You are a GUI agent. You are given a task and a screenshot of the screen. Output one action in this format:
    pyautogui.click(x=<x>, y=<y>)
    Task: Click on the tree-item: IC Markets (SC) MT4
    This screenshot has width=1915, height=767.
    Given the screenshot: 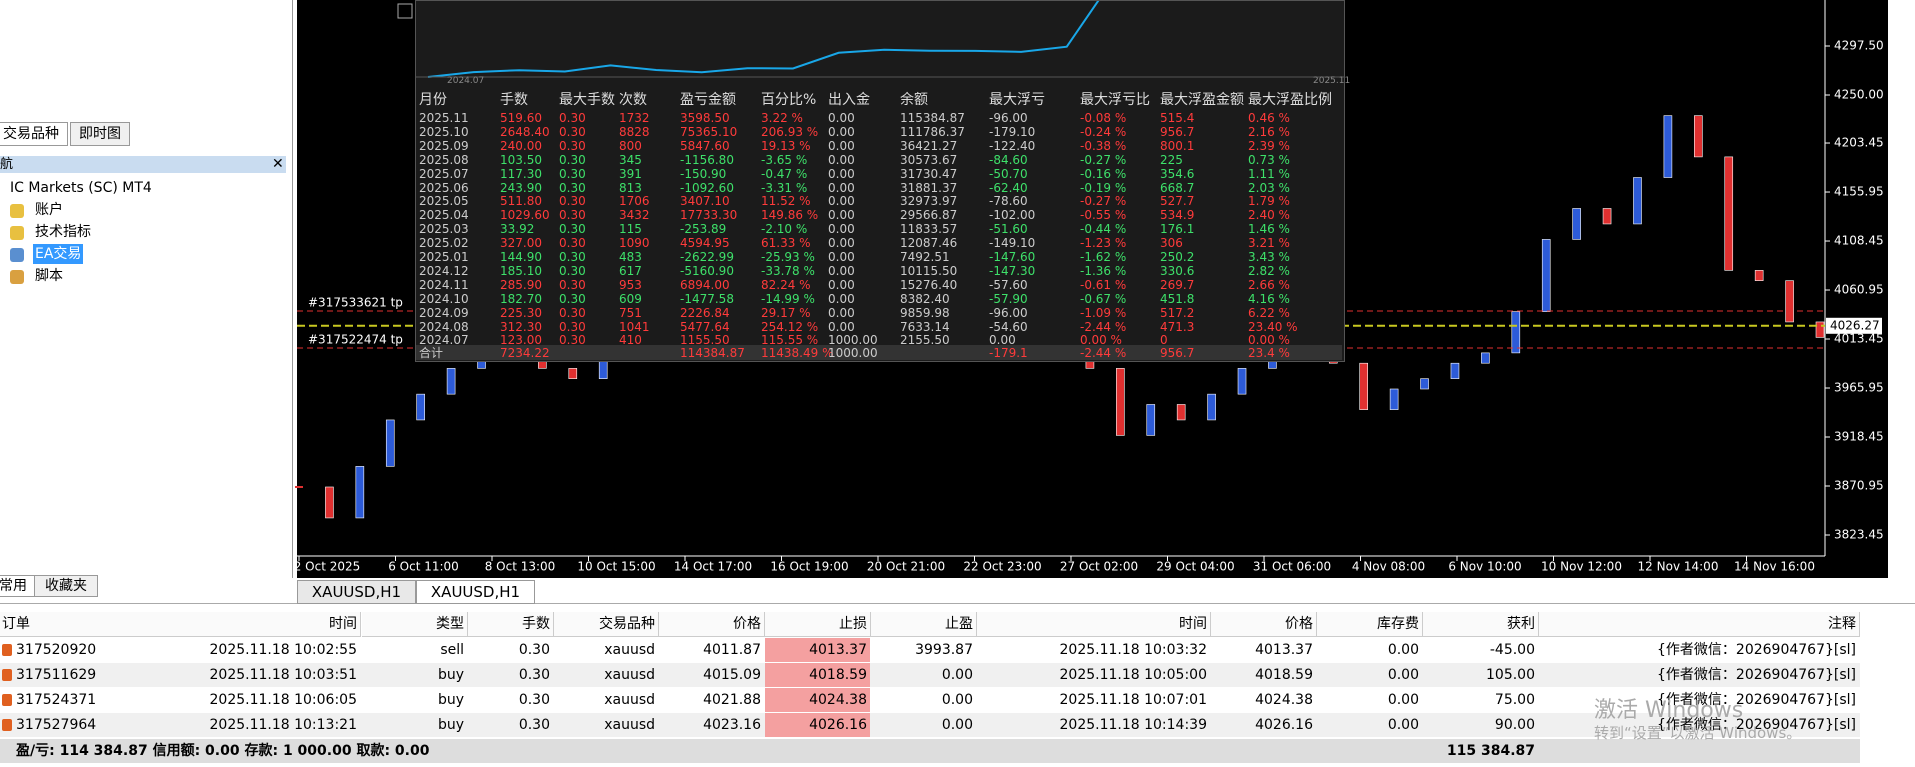 What is the action you would take?
    pyautogui.click(x=81, y=188)
    